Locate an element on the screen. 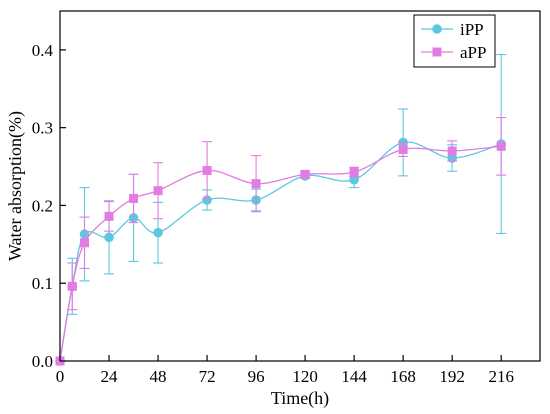 This screenshot has height=414, width=550. x-tick-label: 144 is located at coordinates (354, 376).